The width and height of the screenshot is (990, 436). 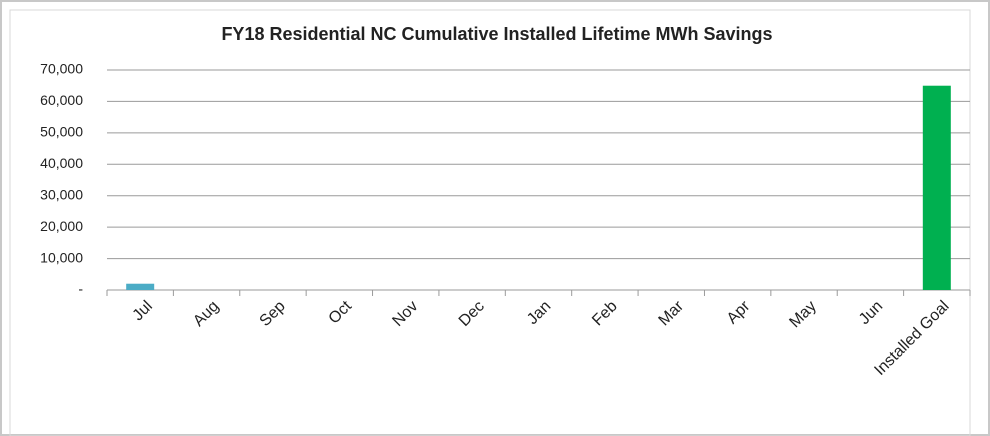 I want to click on y-tick-label: 70,000, so click(x=61, y=69).